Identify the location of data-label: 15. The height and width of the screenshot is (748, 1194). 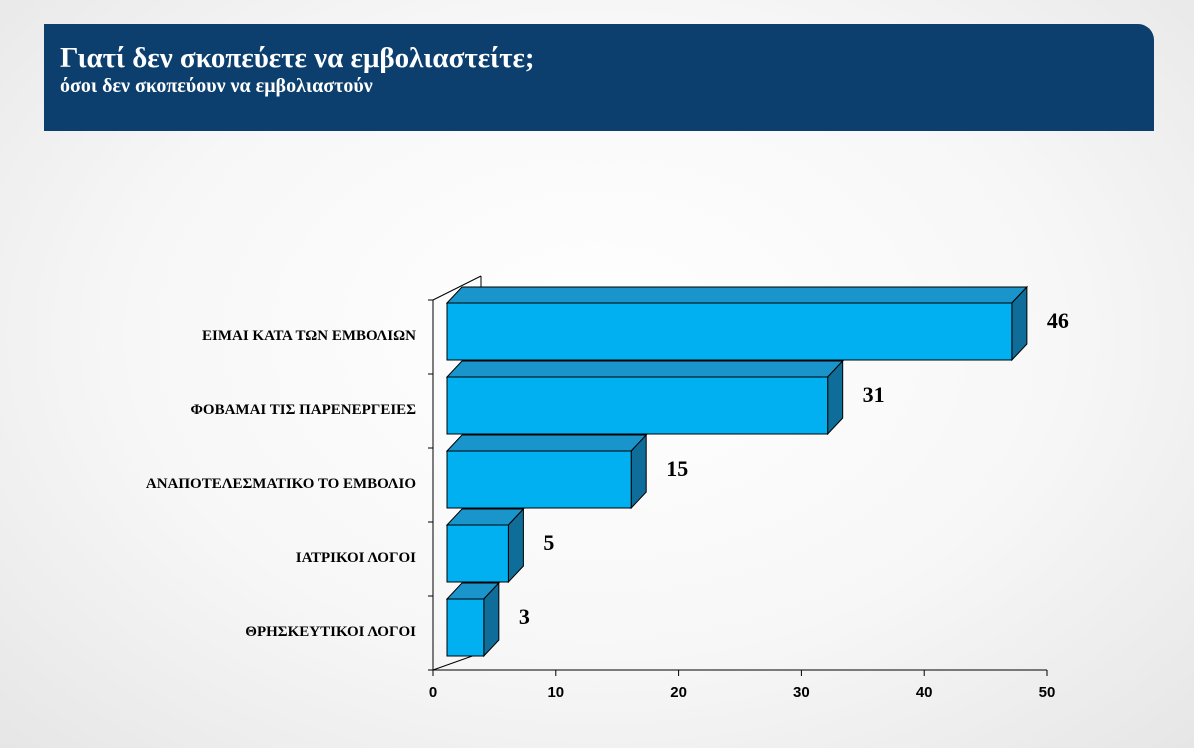
(677, 468).